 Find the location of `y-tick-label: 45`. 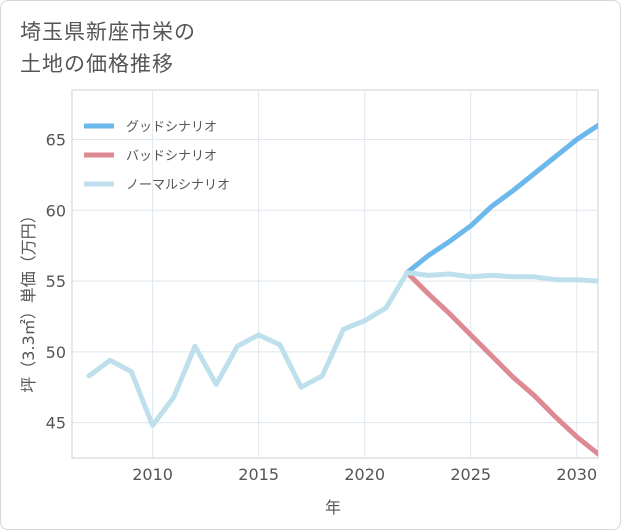

y-tick-label: 45 is located at coordinates (56, 423).